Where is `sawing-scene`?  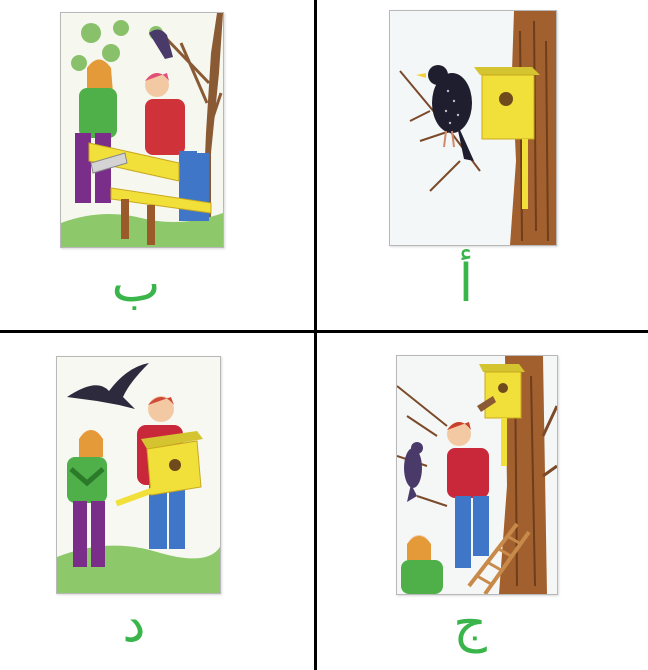 sawing-scene is located at coordinates (142, 130).